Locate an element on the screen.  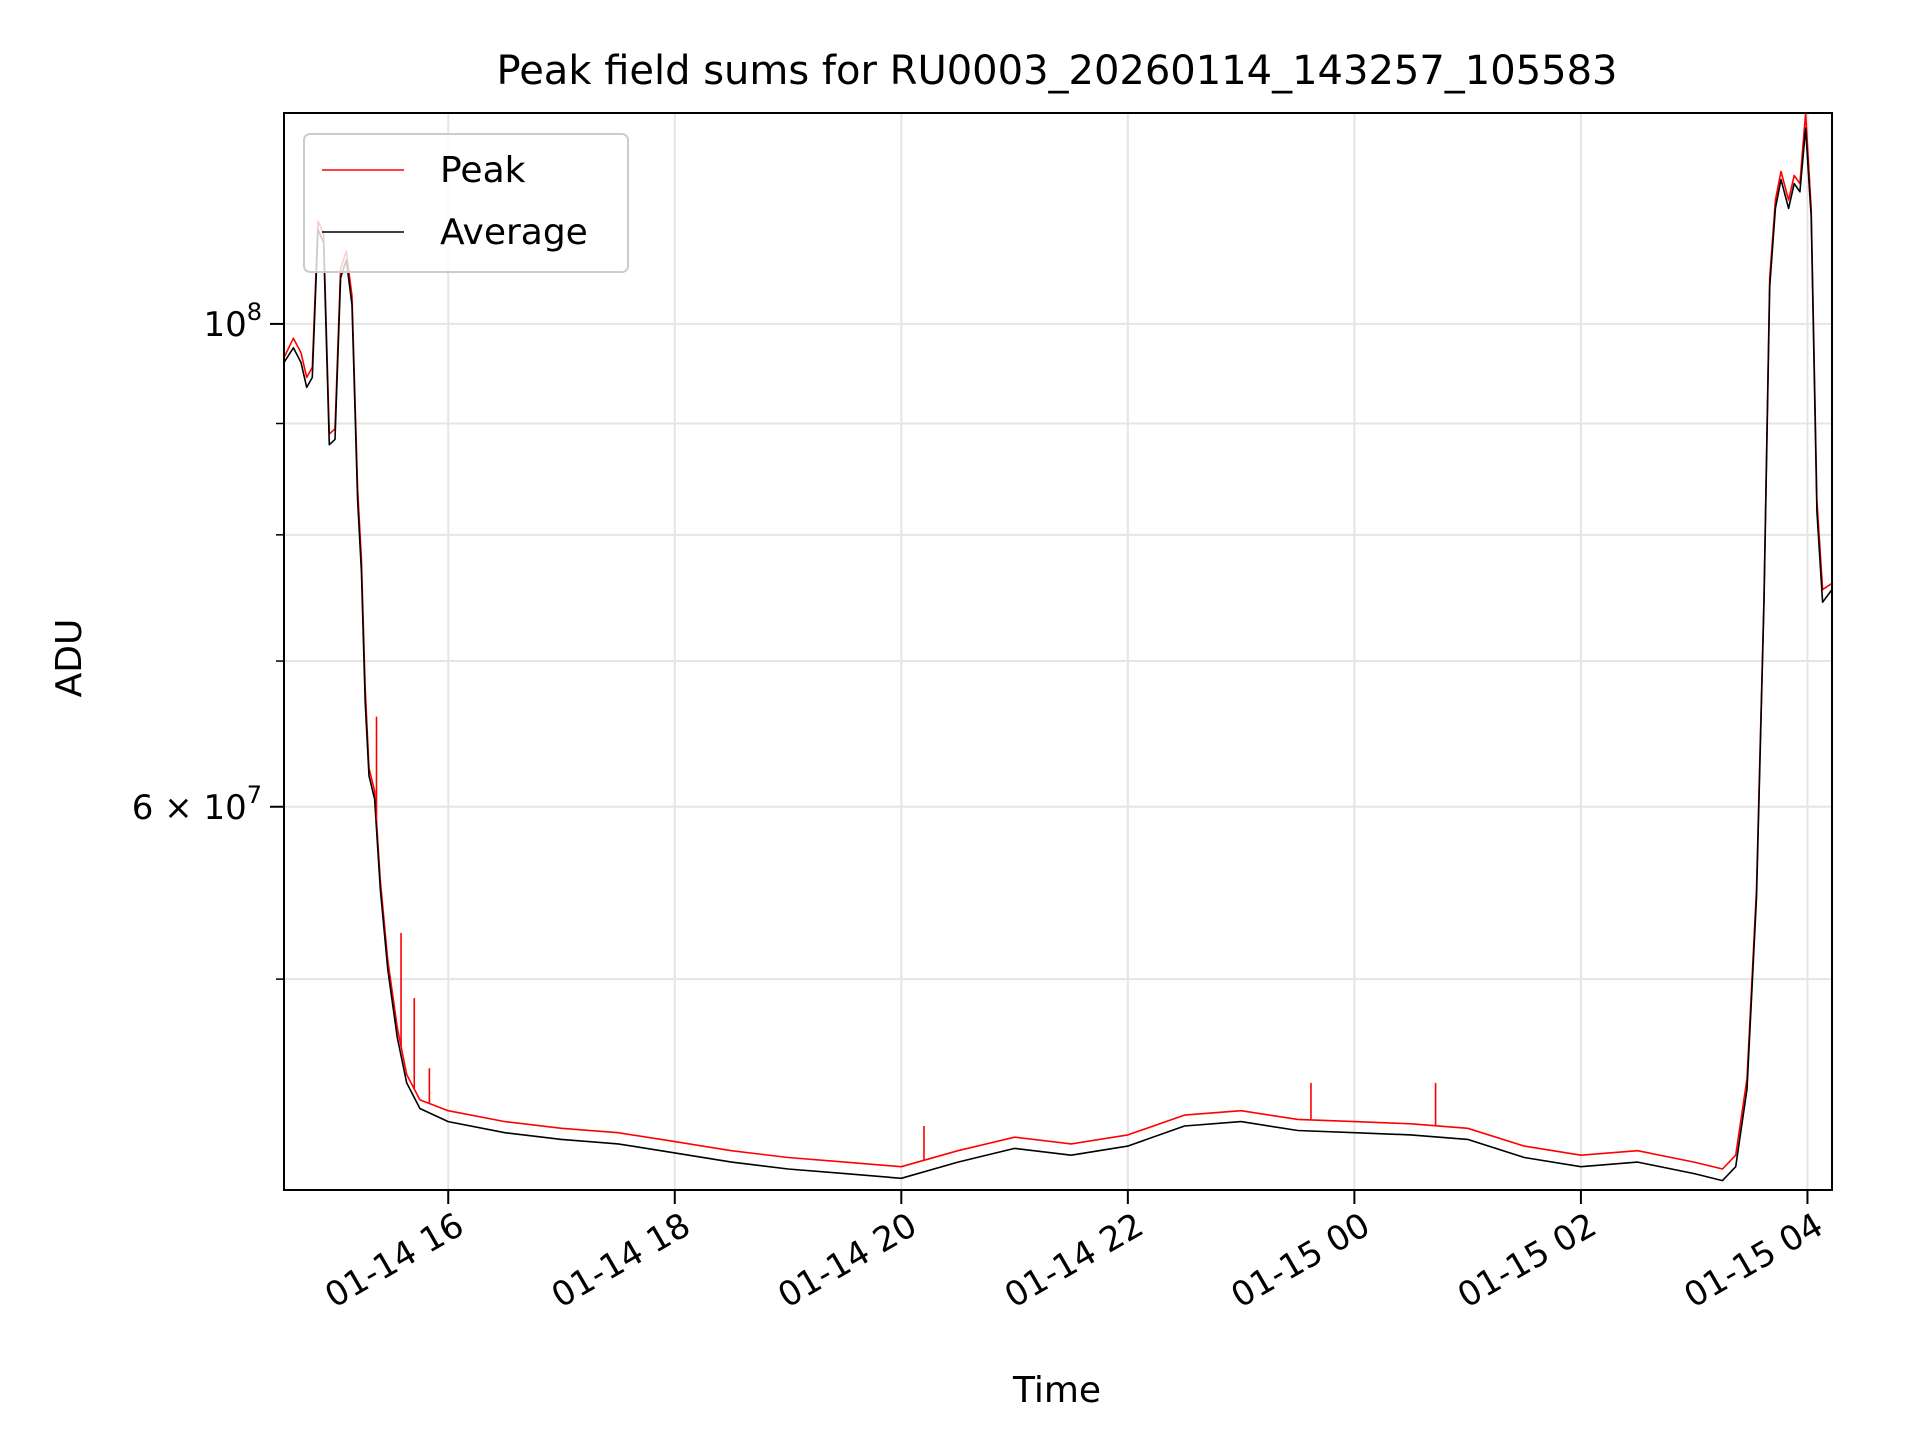
legend-box is located at coordinates (466, 203).